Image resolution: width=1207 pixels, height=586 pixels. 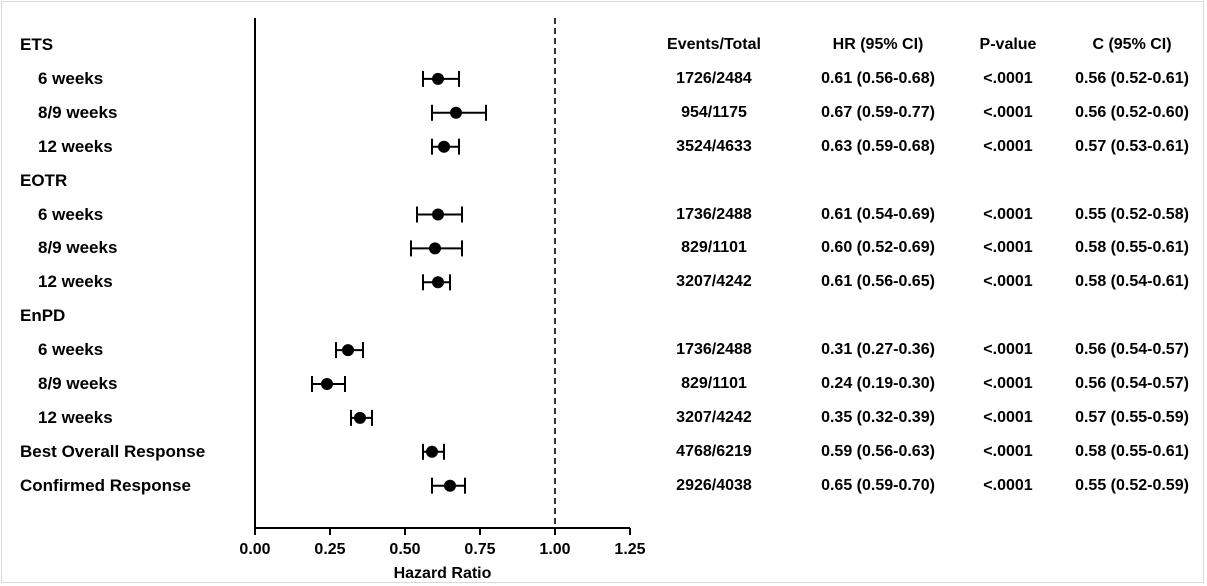 I want to click on hr-ci-cell: 0.65 (0.59-0.70), so click(x=878, y=485).